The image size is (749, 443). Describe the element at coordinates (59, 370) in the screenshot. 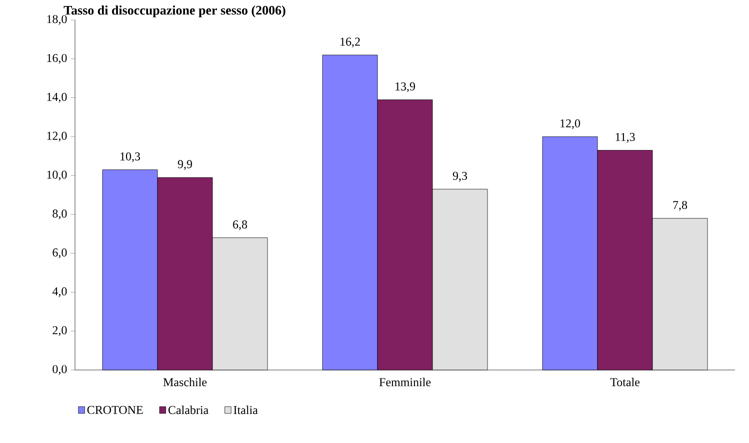

I see `y-tick-label: 0,0` at that location.